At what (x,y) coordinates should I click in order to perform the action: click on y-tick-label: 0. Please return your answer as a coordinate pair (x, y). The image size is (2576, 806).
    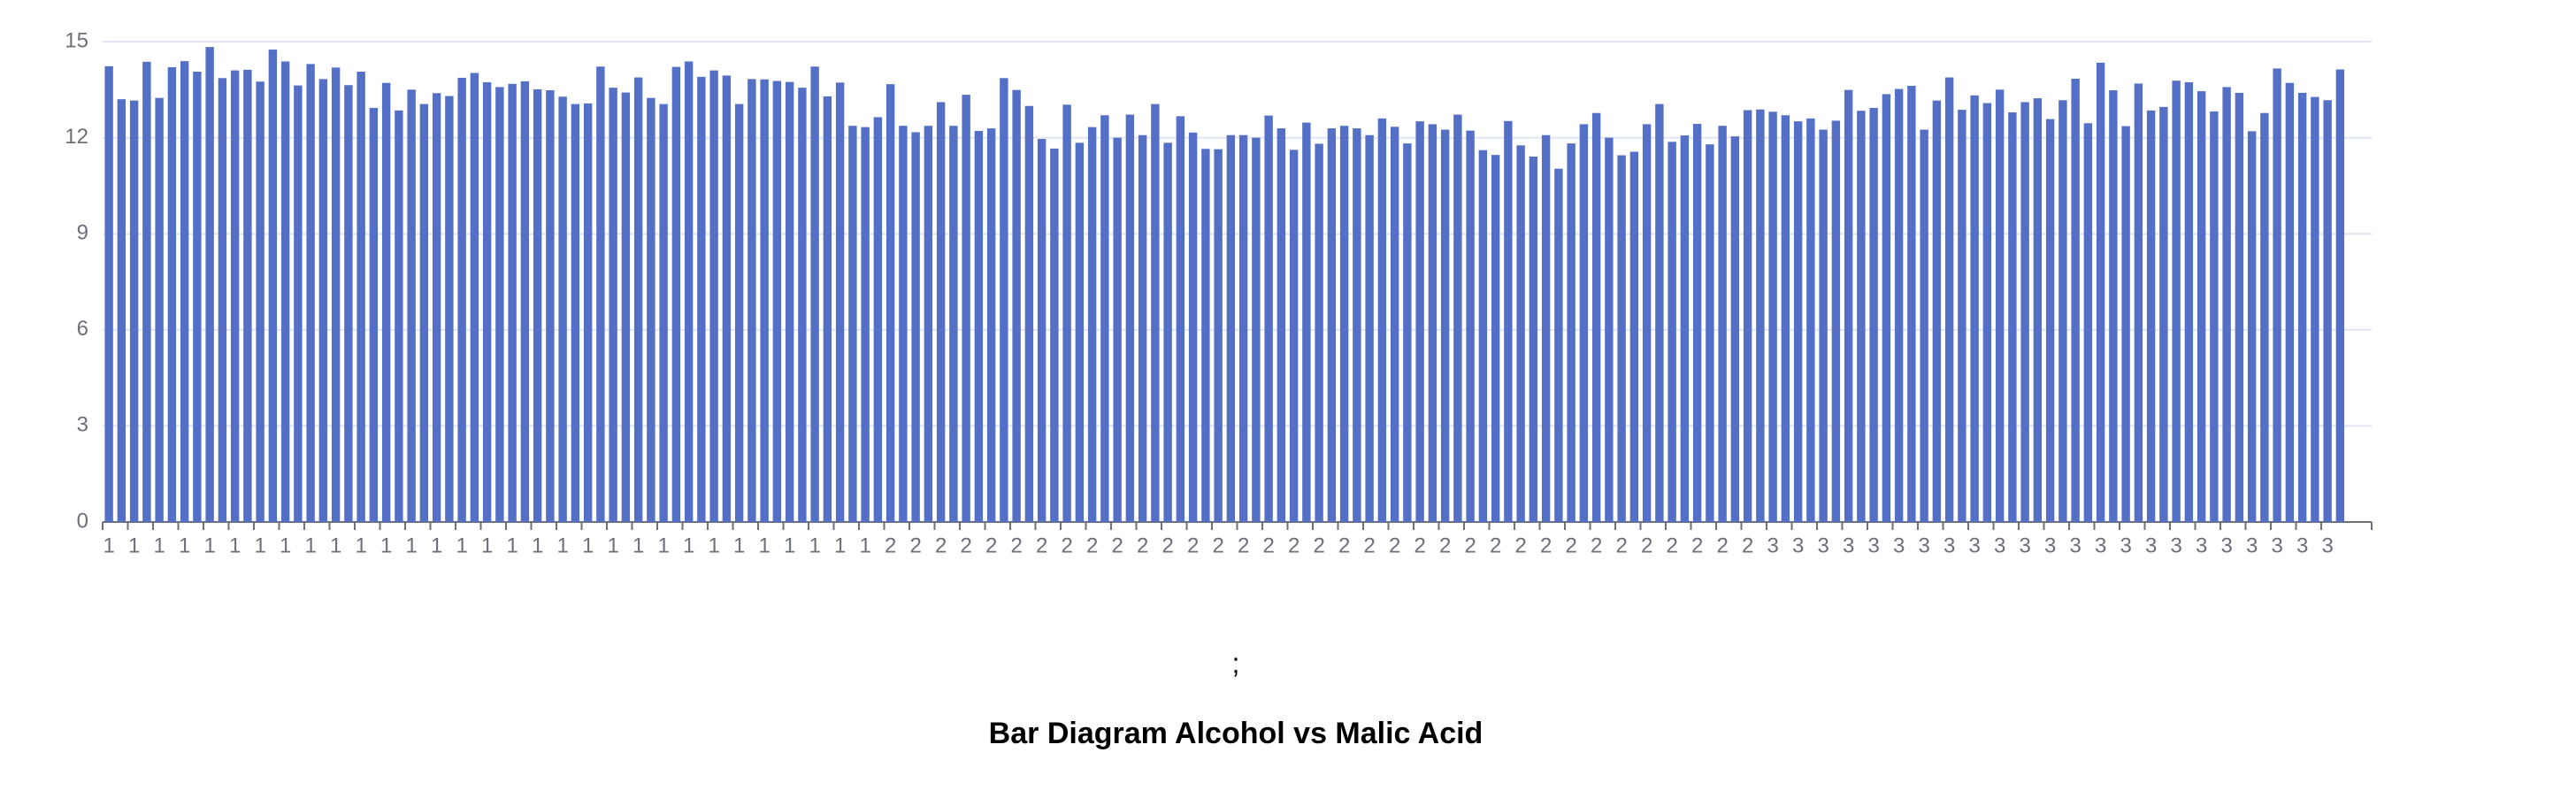
    Looking at the image, I should click on (82, 521).